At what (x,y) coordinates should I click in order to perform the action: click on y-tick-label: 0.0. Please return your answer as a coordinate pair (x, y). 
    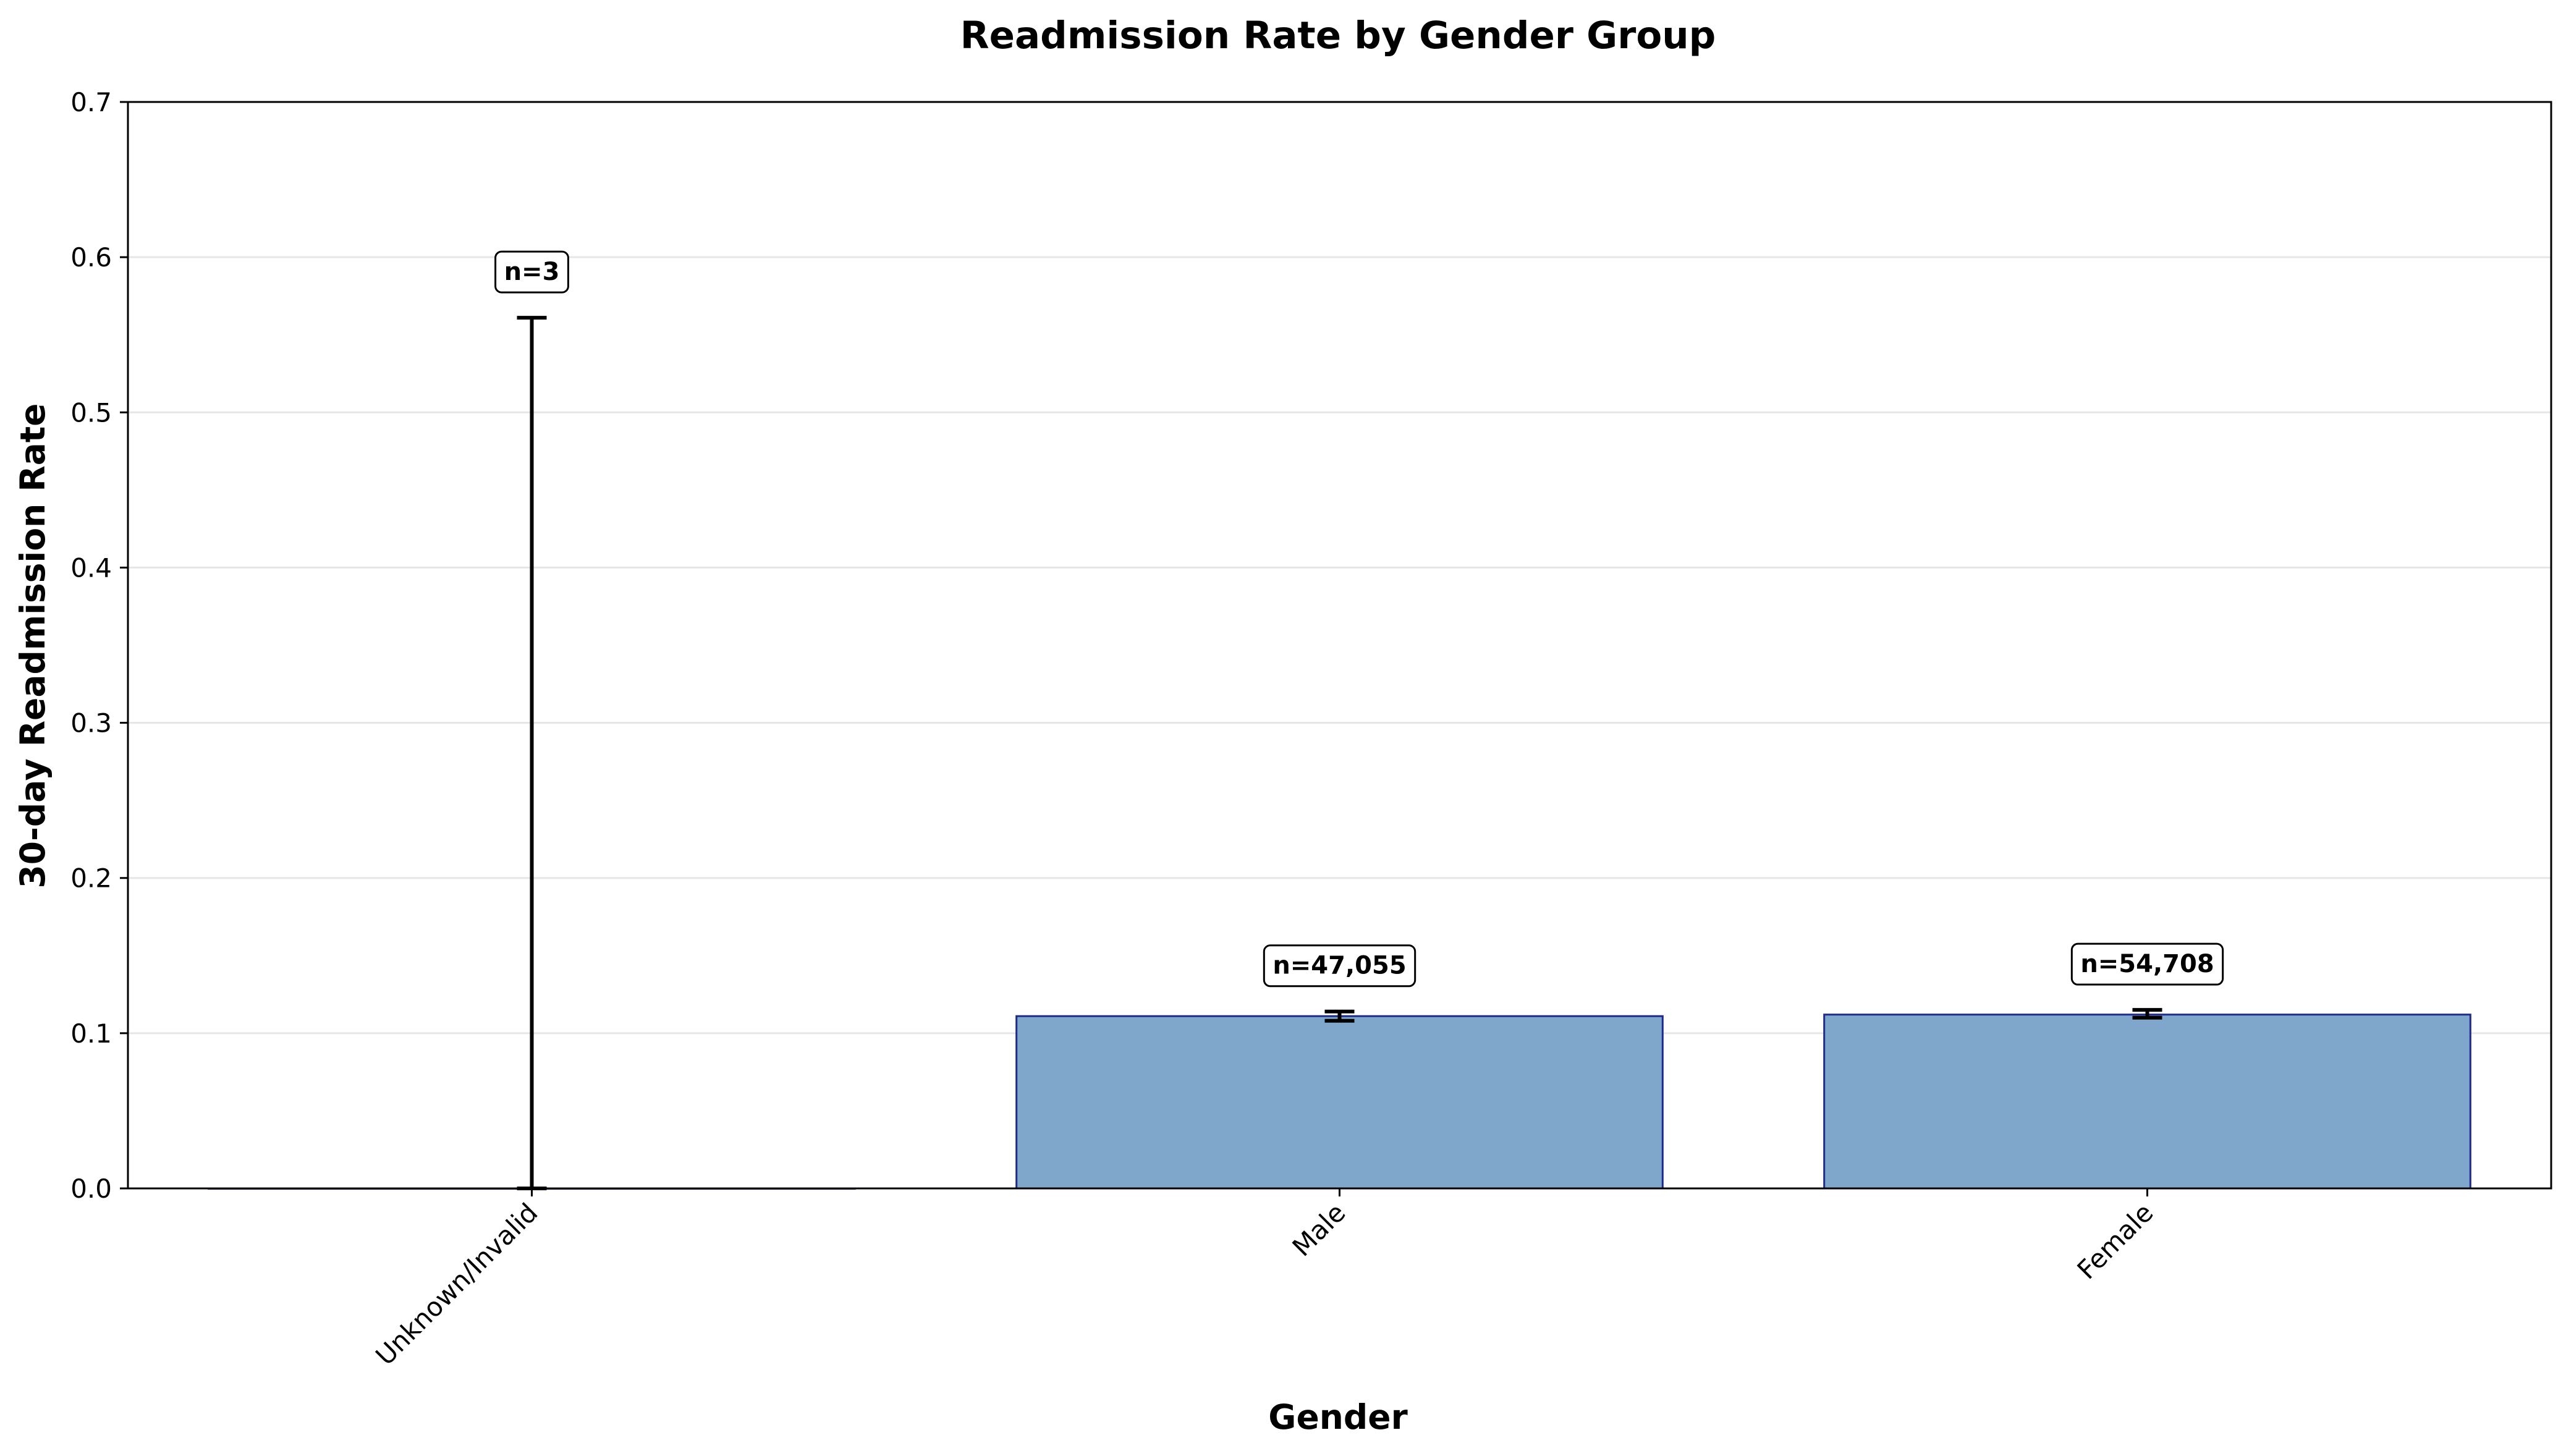
    Looking at the image, I should click on (91, 1189).